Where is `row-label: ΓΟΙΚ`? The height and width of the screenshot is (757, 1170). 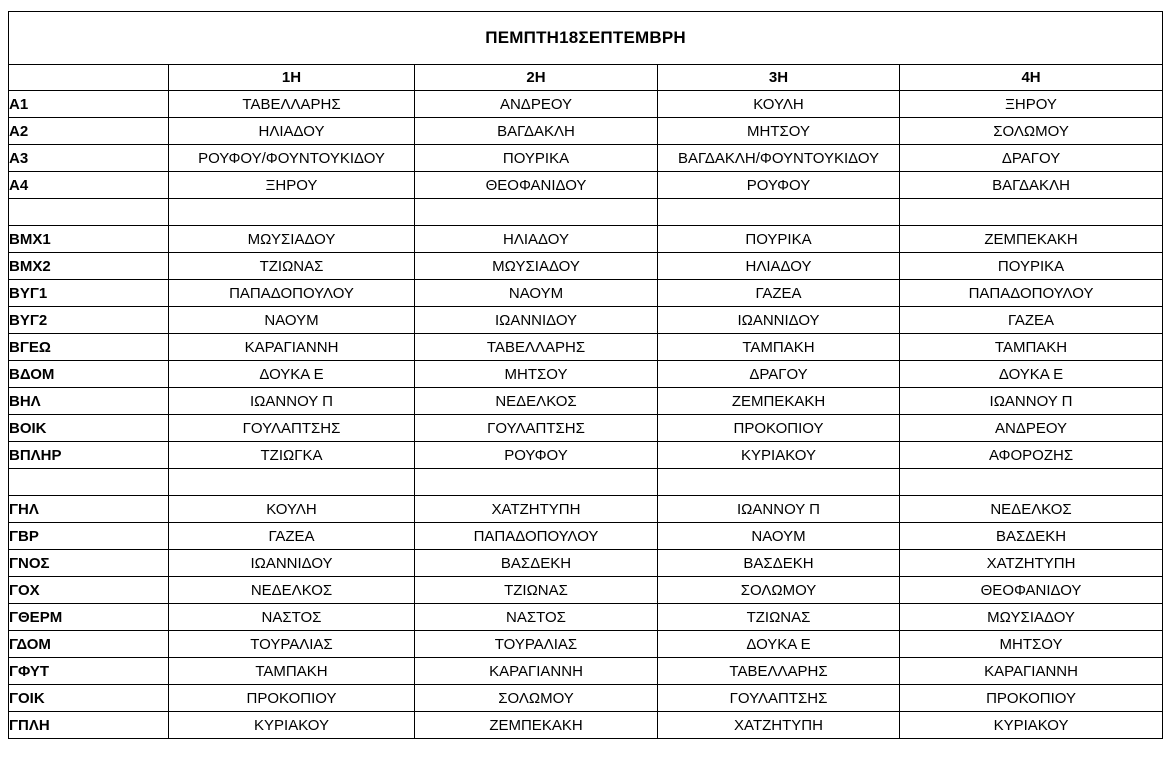 row-label: ΓΟΙΚ is located at coordinates (88, 698).